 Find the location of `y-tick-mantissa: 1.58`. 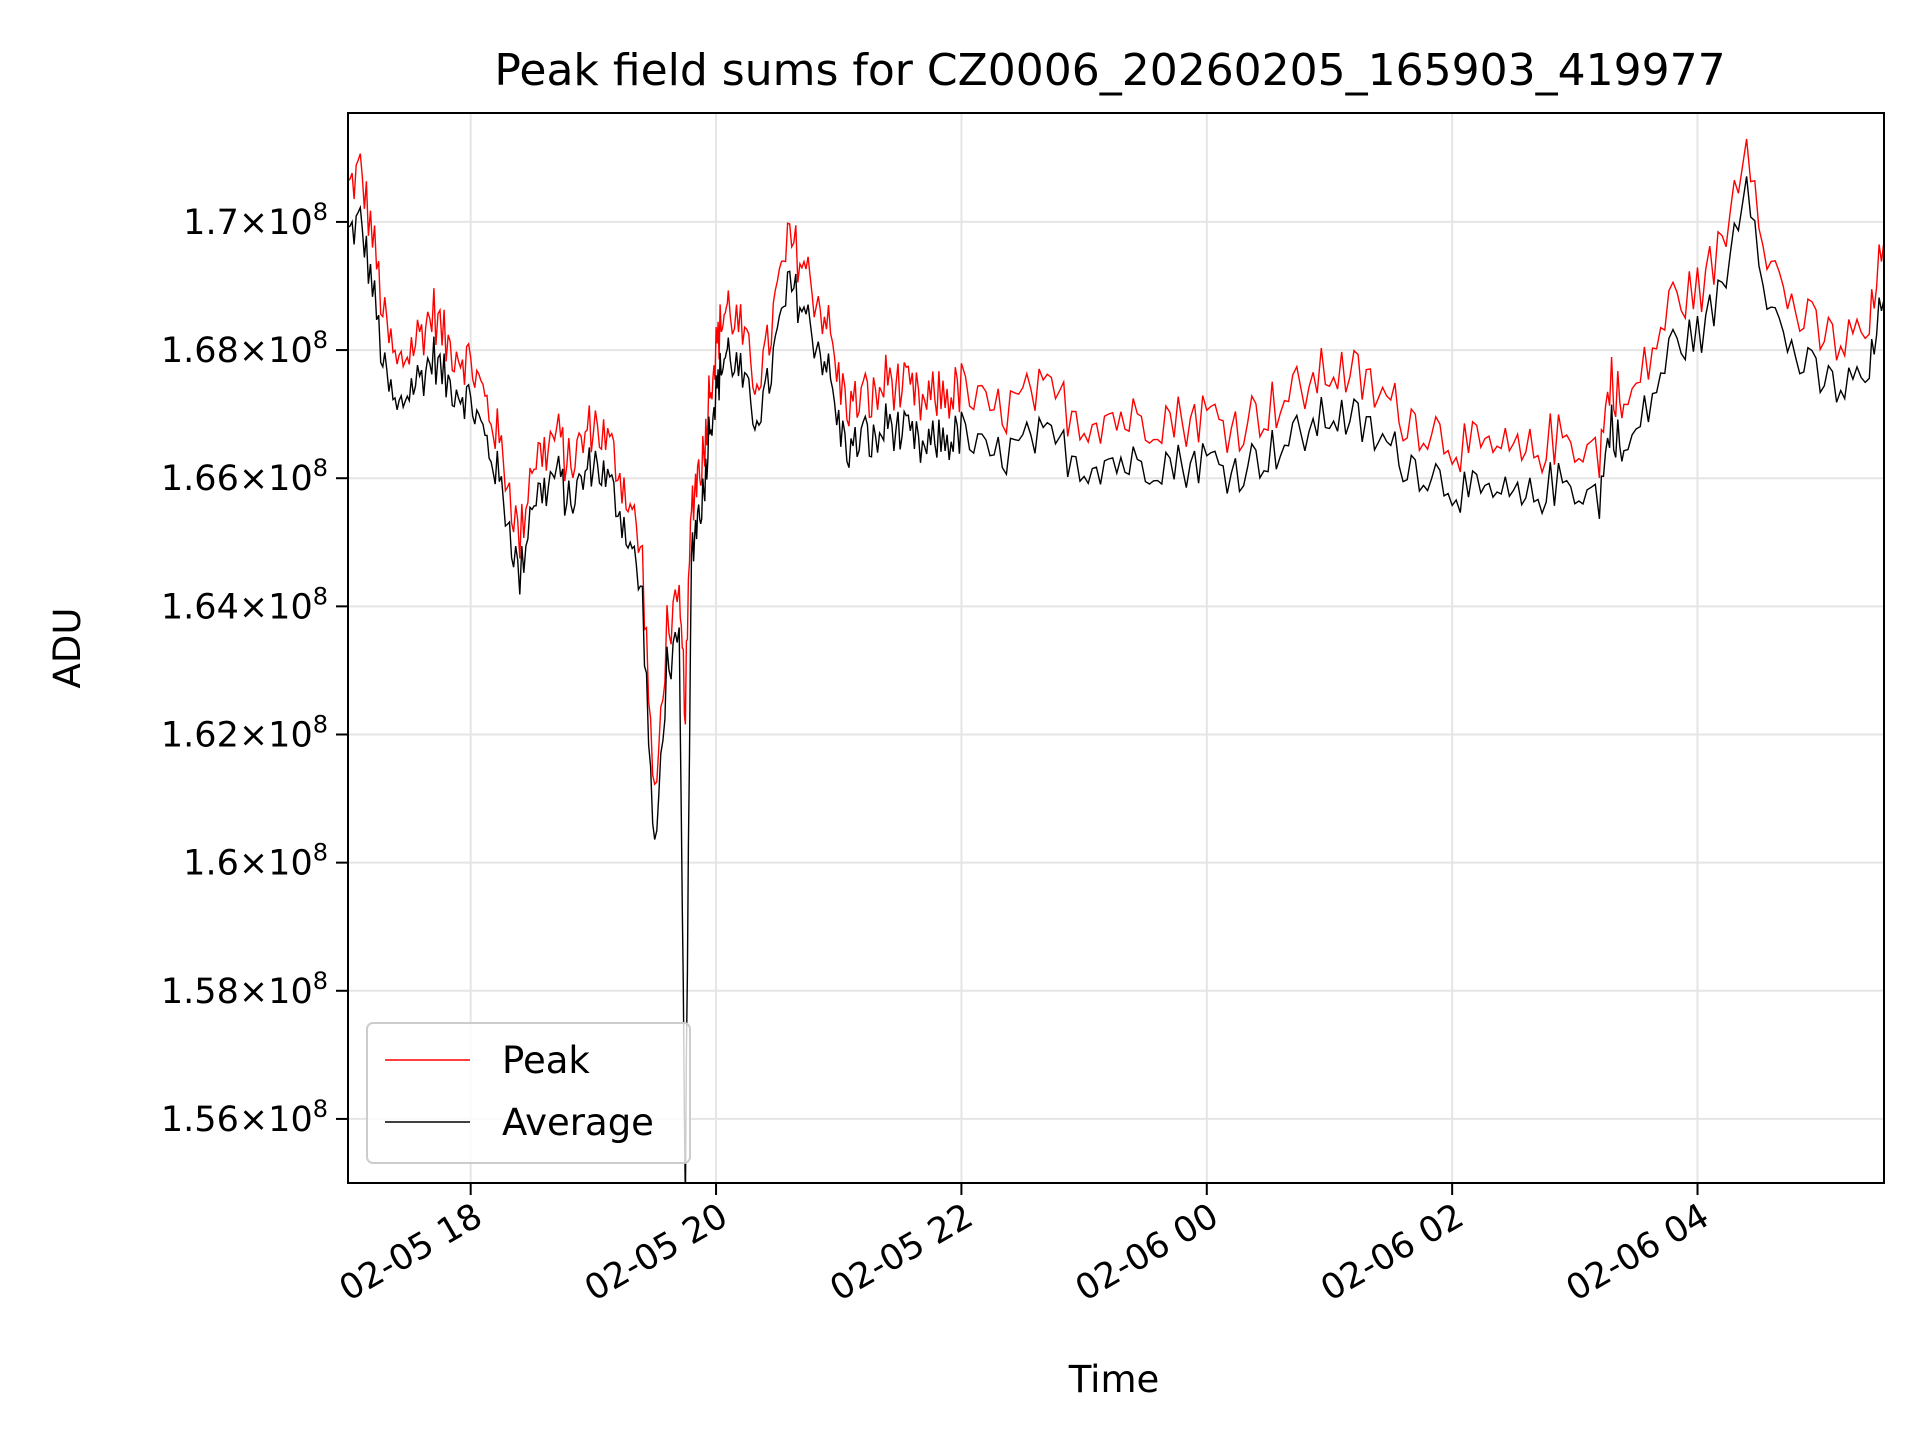

y-tick-mantissa: 1.58 is located at coordinates (200, 992).